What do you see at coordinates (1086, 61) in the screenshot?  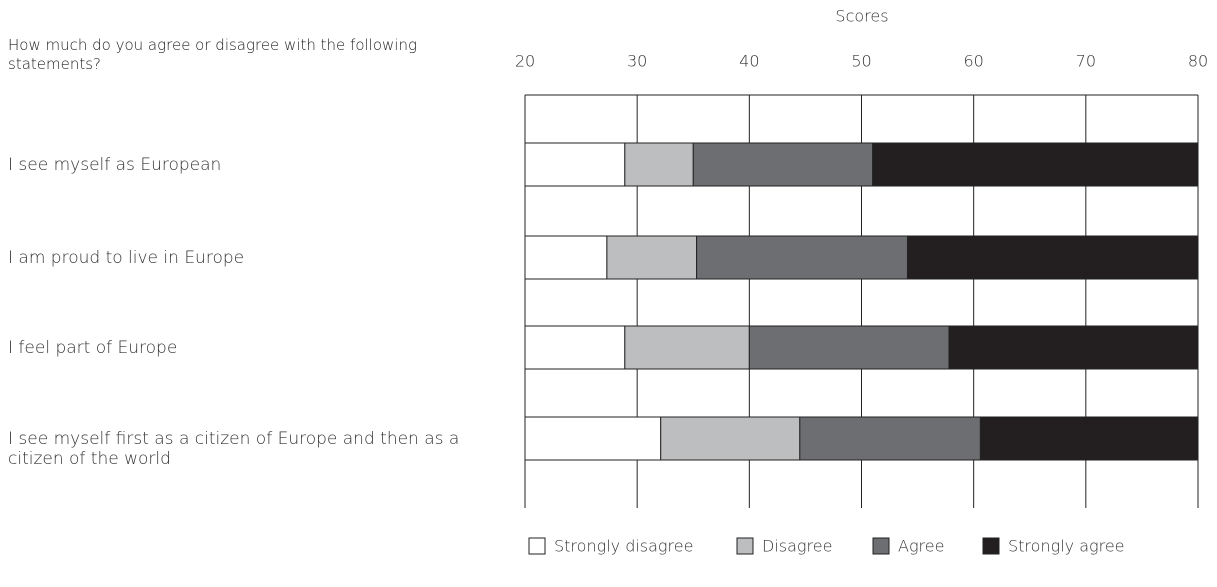 I see `x-tick-label: 70` at bounding box center [1086, 61].